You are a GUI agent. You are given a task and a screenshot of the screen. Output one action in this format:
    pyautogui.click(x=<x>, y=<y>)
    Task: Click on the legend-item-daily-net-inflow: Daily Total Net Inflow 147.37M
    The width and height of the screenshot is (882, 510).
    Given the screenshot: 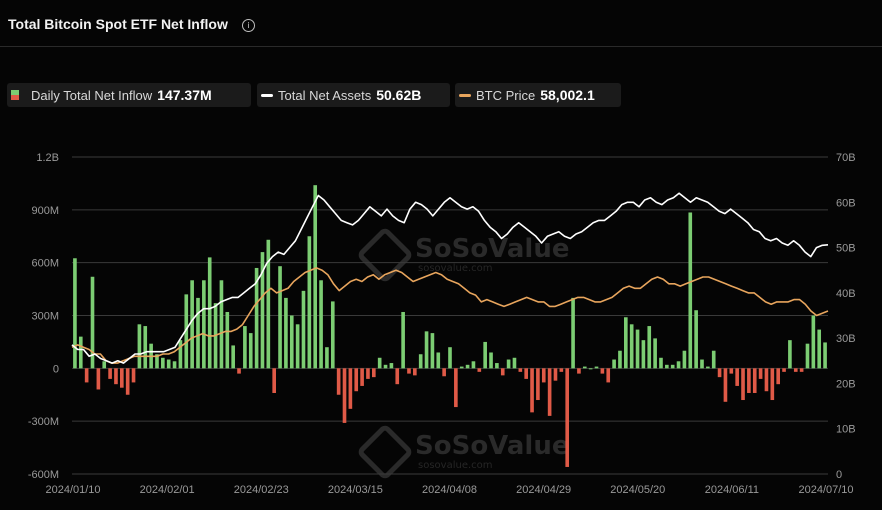 What is the action you would take?
    pyautogui.click(x=129, y=95)
    